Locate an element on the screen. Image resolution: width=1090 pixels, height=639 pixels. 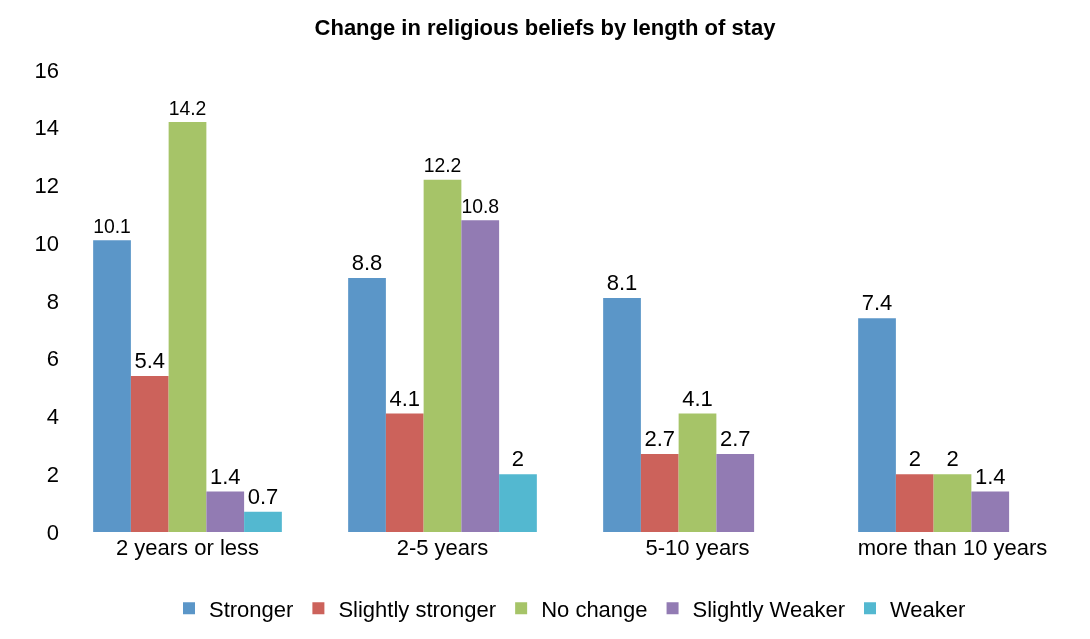
chart-title: Change in religious beliefs by length of stay is located at coordinates (545, 27).